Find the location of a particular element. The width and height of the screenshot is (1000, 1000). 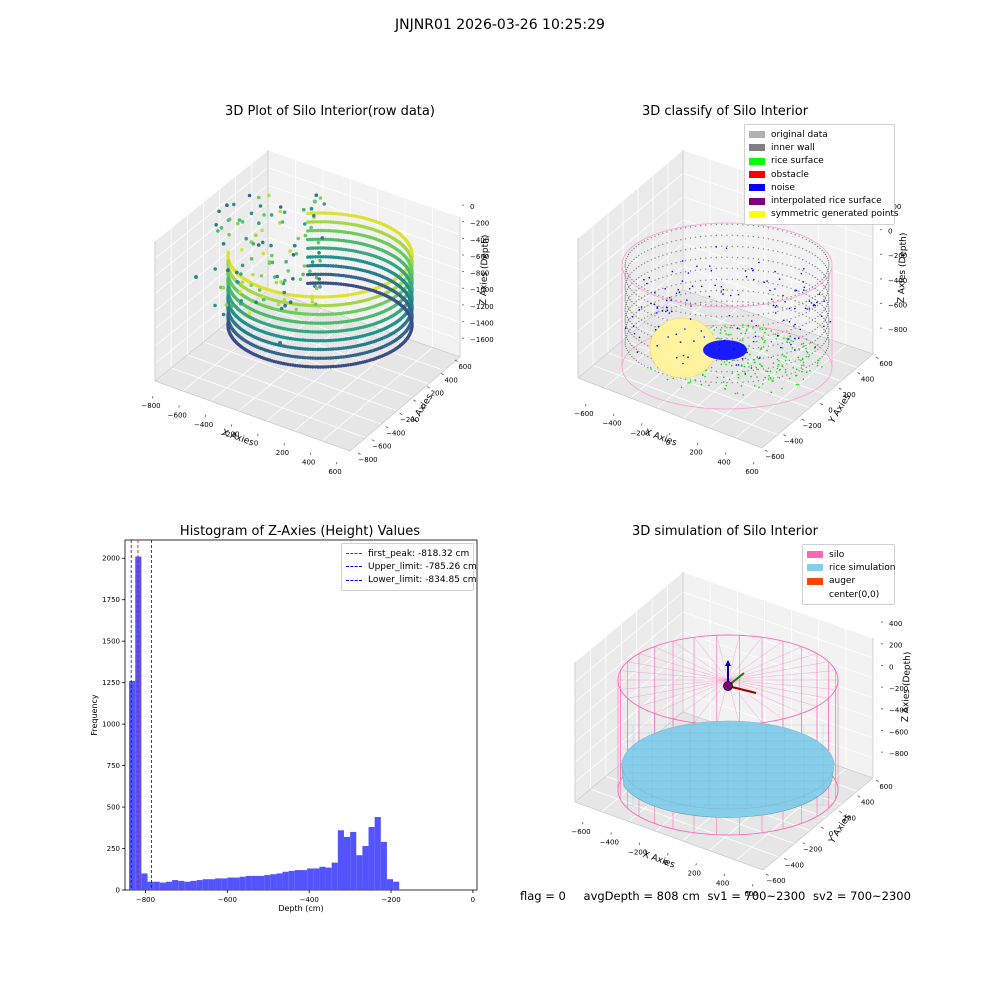

plot4-grid-line is located at coordinates (629, 617).